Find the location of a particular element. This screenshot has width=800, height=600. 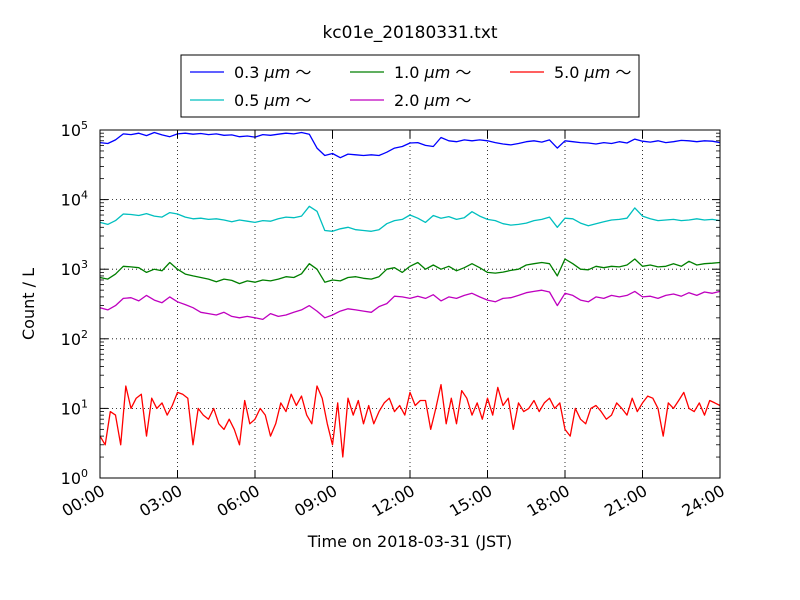

y-tick-label: 10² is located at coordinates (74, 338).